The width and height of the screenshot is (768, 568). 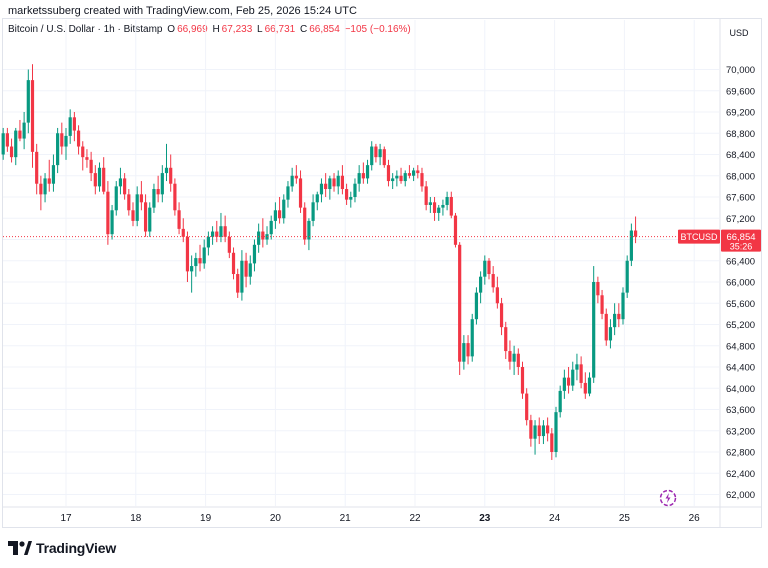 What do you see at coordinates (740, 261) in the screenshot?
I see `y-tick-label: 66,400` at bounding box center [740, 261].